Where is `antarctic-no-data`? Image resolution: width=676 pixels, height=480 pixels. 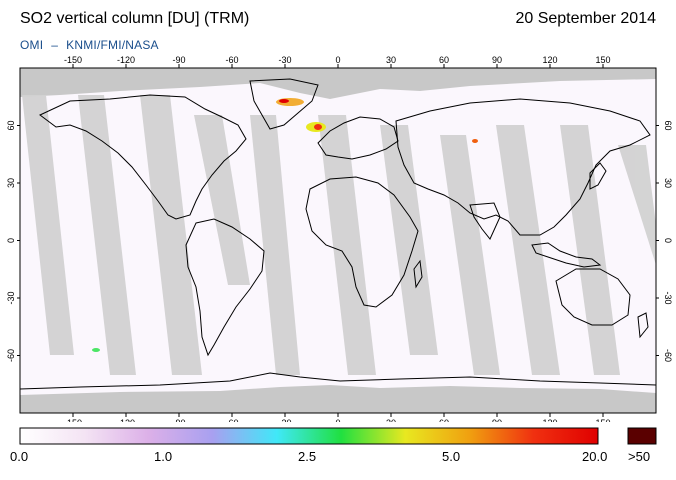
antarctic-no-data is located at coordinates (338, 399).